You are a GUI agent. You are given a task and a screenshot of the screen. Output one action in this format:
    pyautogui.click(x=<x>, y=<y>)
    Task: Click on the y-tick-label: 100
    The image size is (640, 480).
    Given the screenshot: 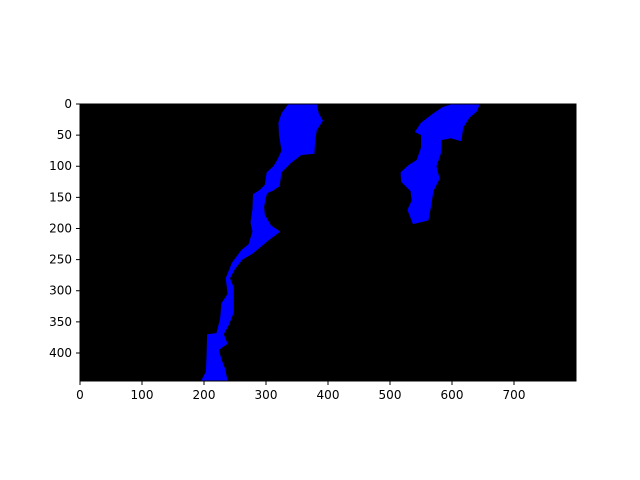 What is the action you would take?
    pyautogui.click(x=60, y=166)
    